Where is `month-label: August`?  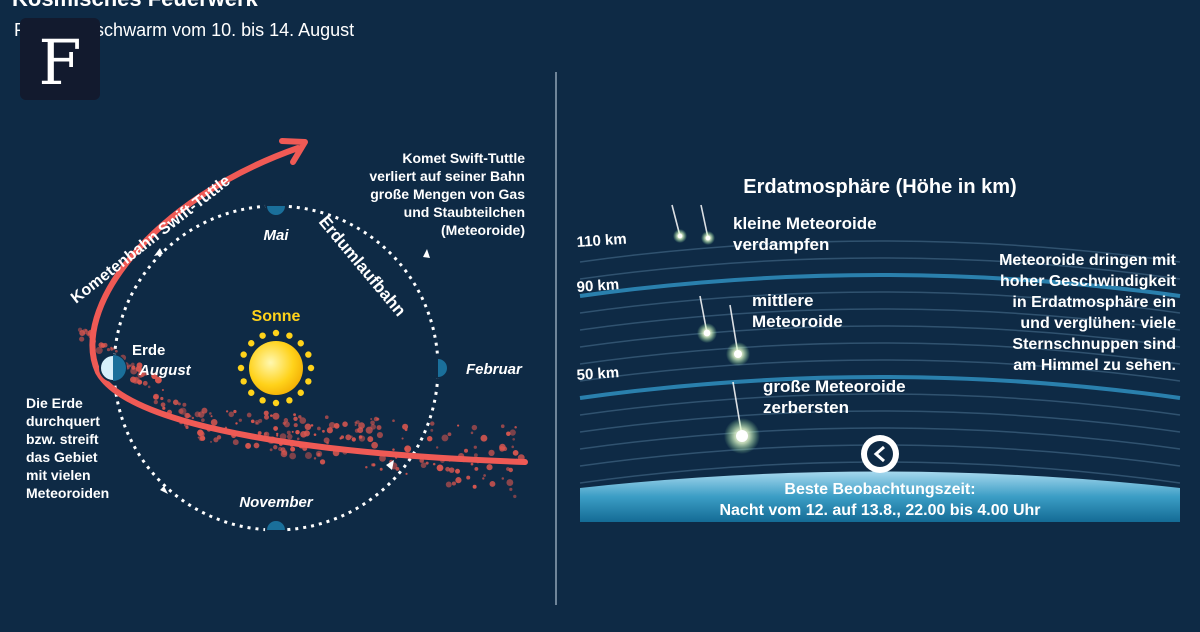 month-label: August is located at coordinates (165, 370).